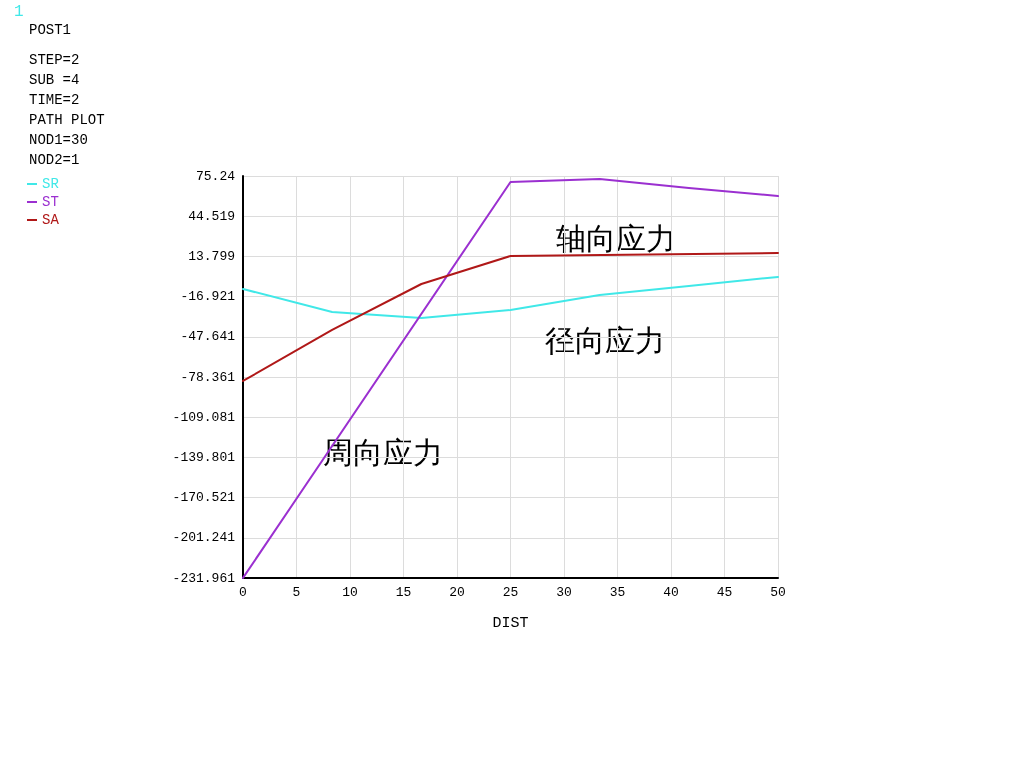  I want to click on text: SUB =4, so click(54, 80).